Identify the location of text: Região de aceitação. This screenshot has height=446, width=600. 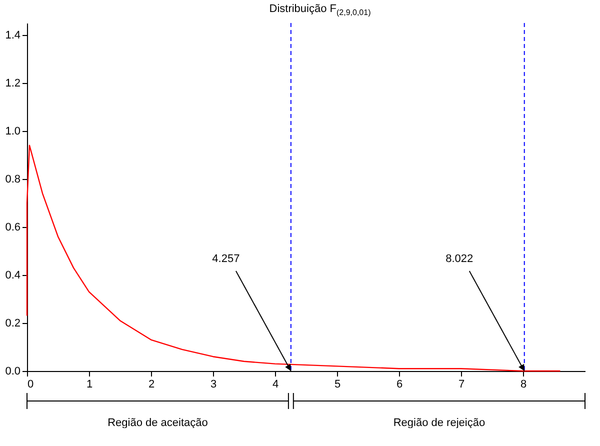
(158, 423).